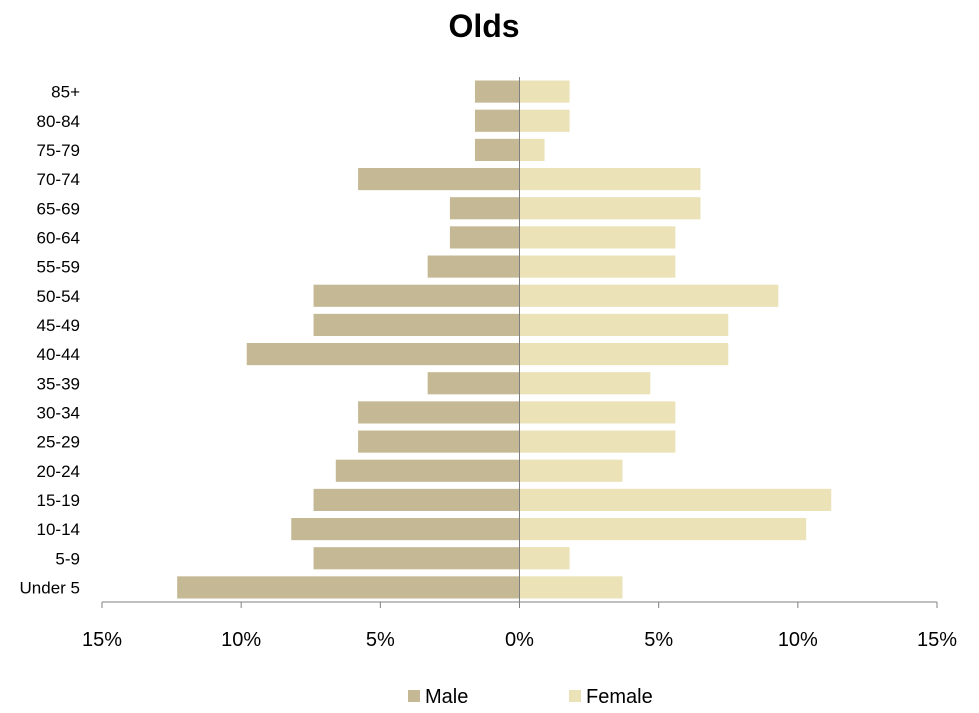 This screenshot has width=979, height=713. I want to click on category-label: 60-64, so click(58, 237).